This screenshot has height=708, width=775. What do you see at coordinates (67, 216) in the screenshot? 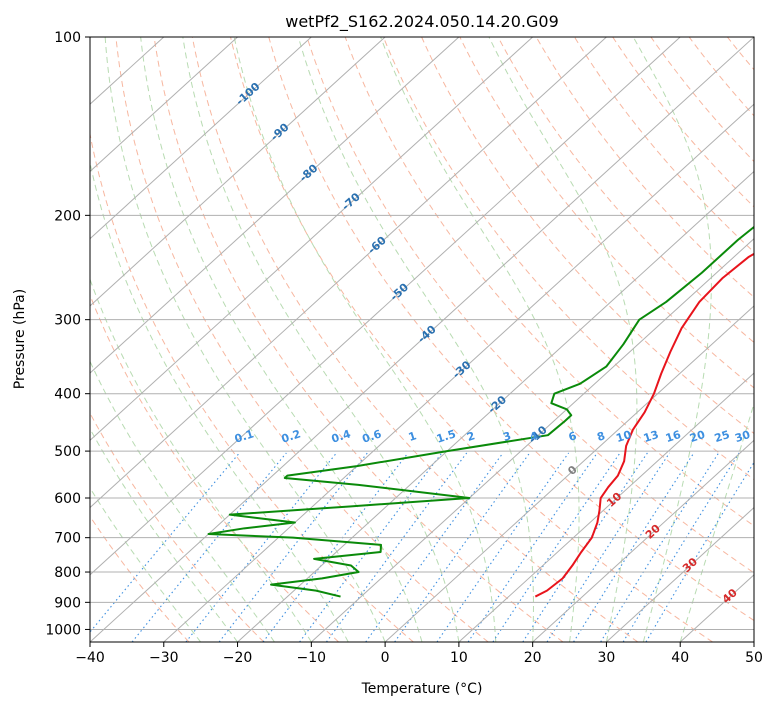
I see `y-tick-label: 200` at bounding box center [67, 216].